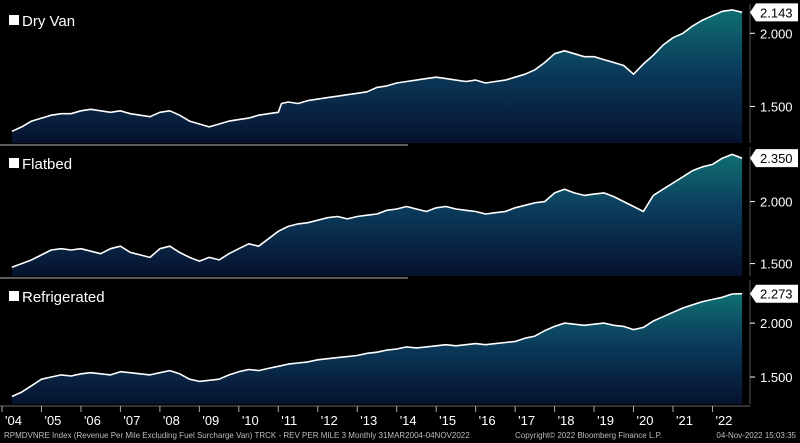 This screenshot has height=443, width=800. I want to click on x-tick-label: '14, so click(408, 420).